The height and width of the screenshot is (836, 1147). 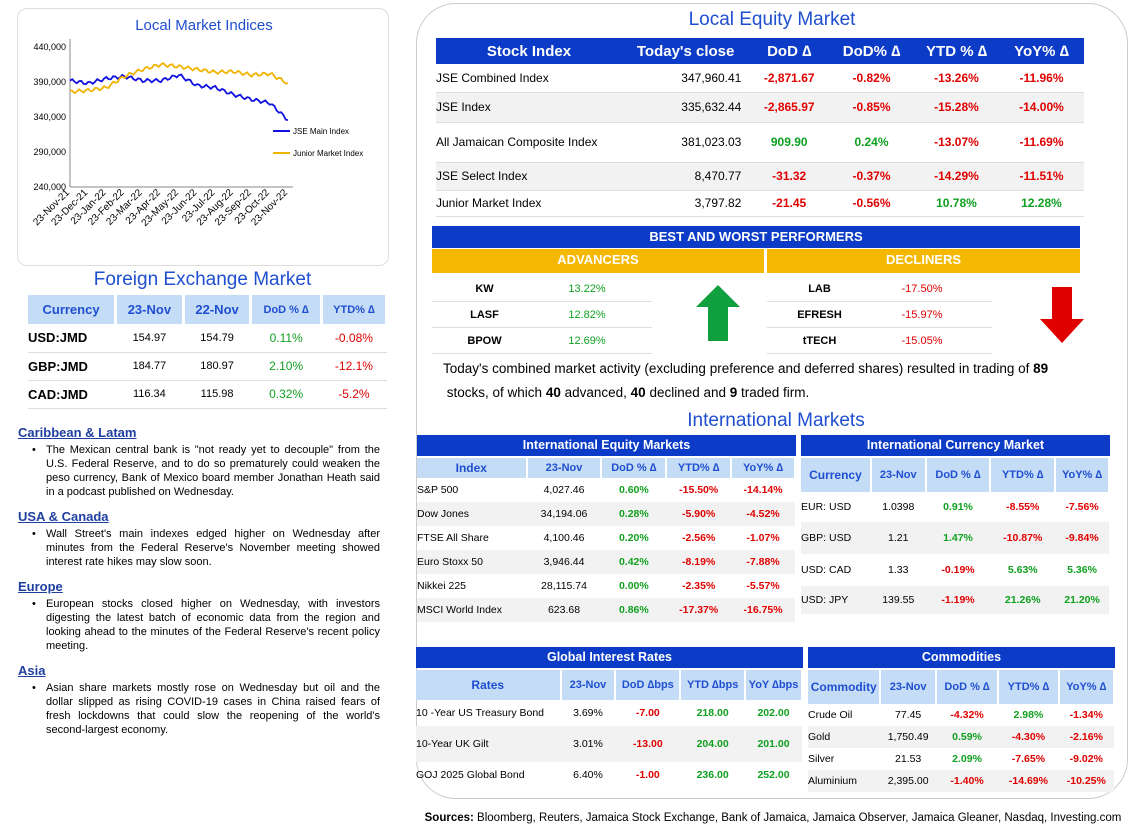 What do you see at coordinates (733, 392) in the screenshot?
I see `summary-firm: 9` at bounding box center [733, 392].